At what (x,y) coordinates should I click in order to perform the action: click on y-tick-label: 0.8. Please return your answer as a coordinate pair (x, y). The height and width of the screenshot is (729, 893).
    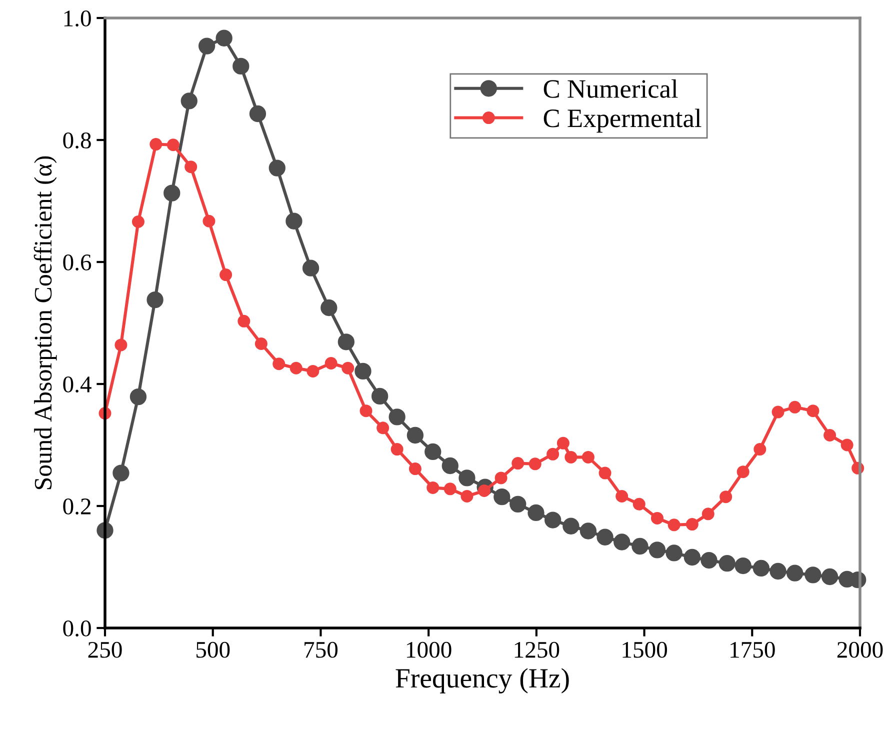
    Looking at the image, I should click on (77, 140).